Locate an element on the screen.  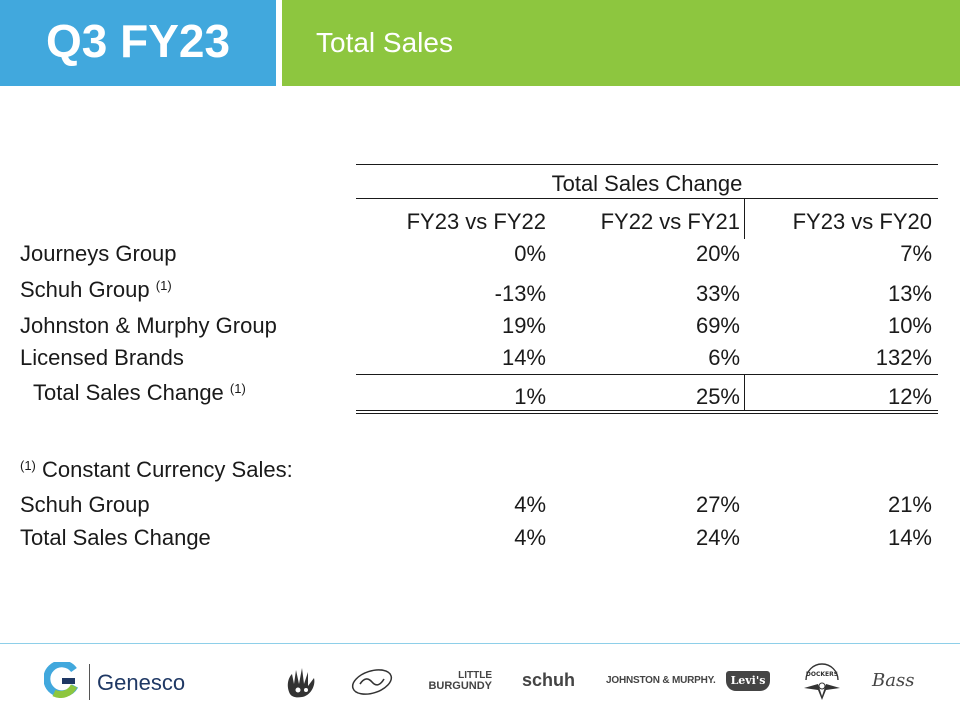
row-label: Total Sales Change is located at coordinates (115, 537).